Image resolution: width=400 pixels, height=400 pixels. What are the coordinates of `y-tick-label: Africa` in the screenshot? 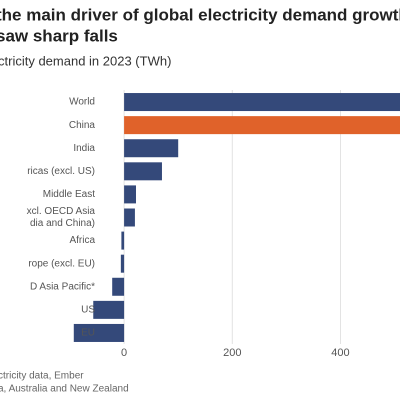 It's located at (82, 240).